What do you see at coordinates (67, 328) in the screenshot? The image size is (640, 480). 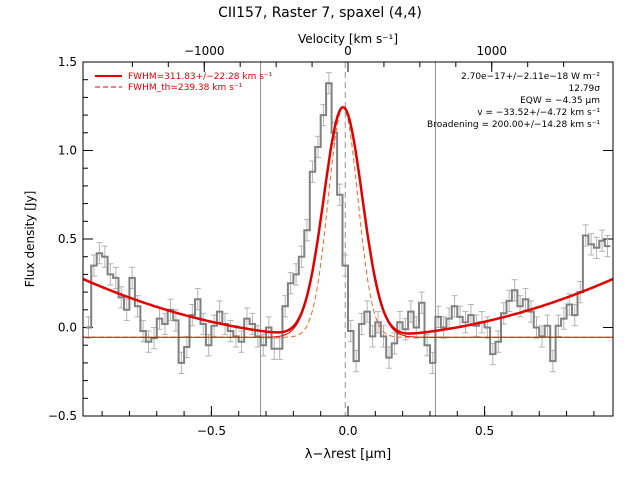 I see `y-tick-label: 0.0` at bounding box center [67, 328].